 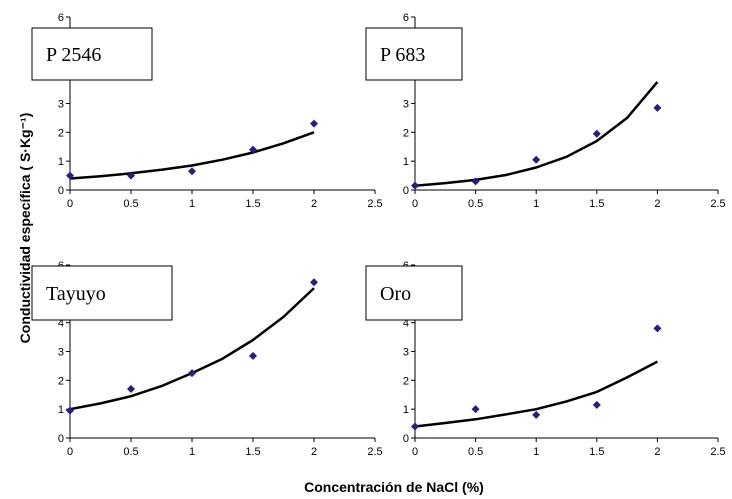 What do you see at coordinates (25, 228) in the screenshot?
I see `y-axis-title: Conductividad específica ( S·Kg⁻¹)` at bounding box center [25, 228].